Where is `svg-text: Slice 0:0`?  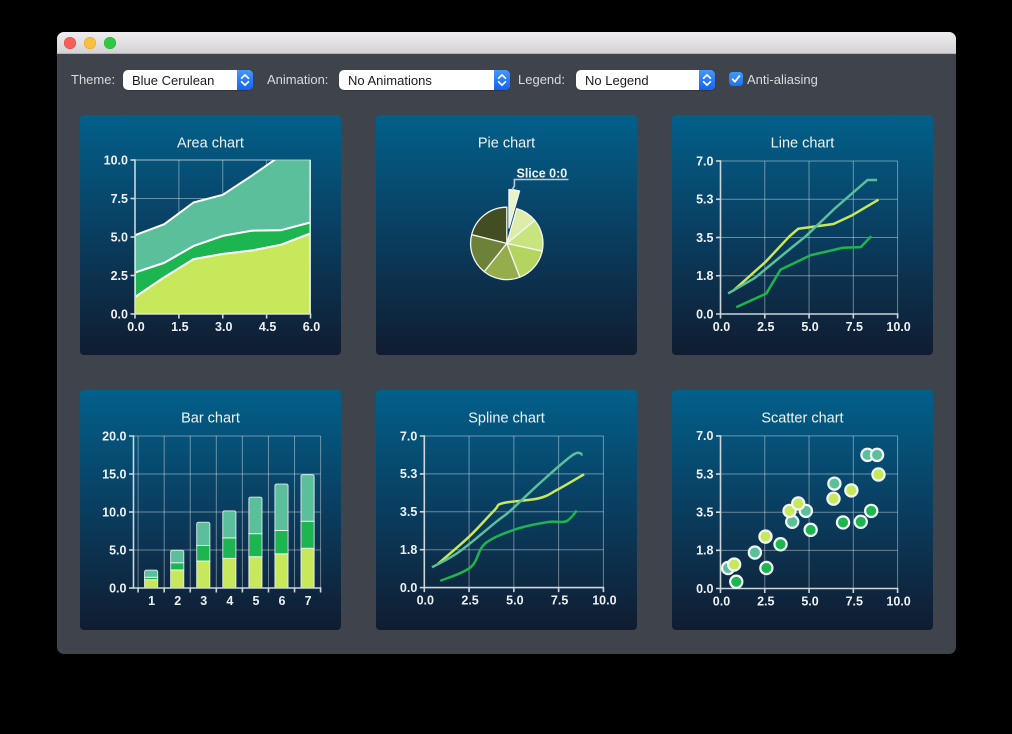 svg-text: Slice 0:0 is located at coordinates (542, 174).